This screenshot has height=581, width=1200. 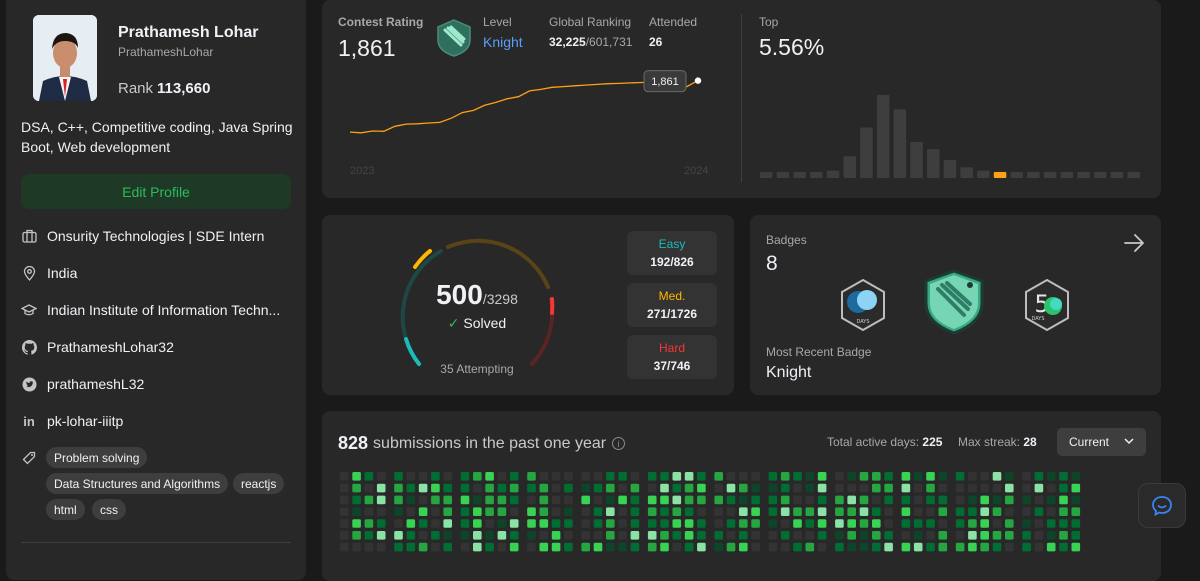 What do you see at coordinates (863, 305) in the screenshot?
I see `days-badge-icon: DAYS` at bounding box center [863, 305].